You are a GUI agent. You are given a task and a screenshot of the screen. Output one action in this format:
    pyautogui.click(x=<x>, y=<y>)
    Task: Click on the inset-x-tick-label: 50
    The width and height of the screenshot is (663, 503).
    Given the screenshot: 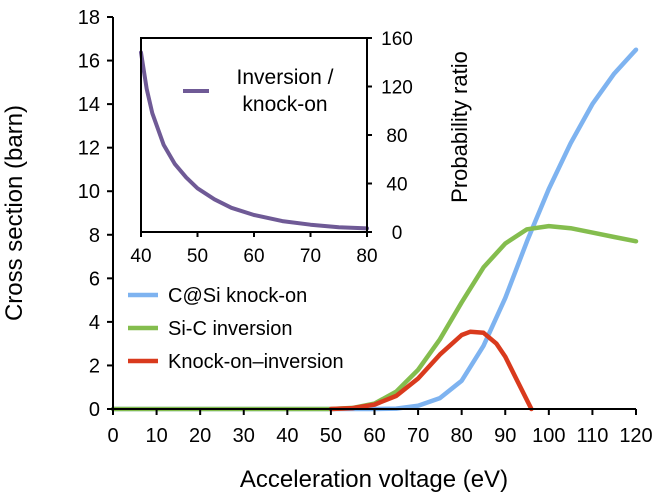 What is the action you would take?
    pyautogui.click(x=197, y=256)
    